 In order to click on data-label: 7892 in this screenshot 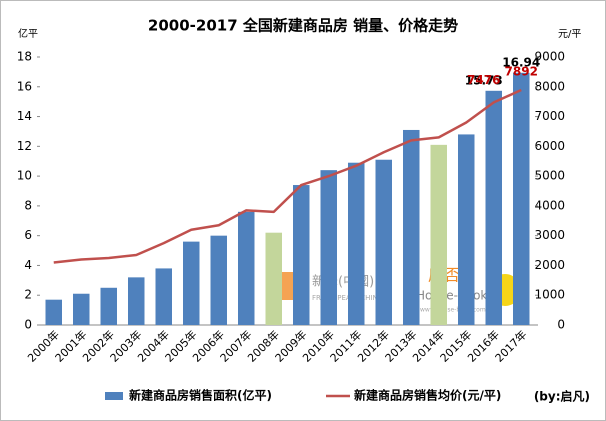, I will do `click(521, 71)`.